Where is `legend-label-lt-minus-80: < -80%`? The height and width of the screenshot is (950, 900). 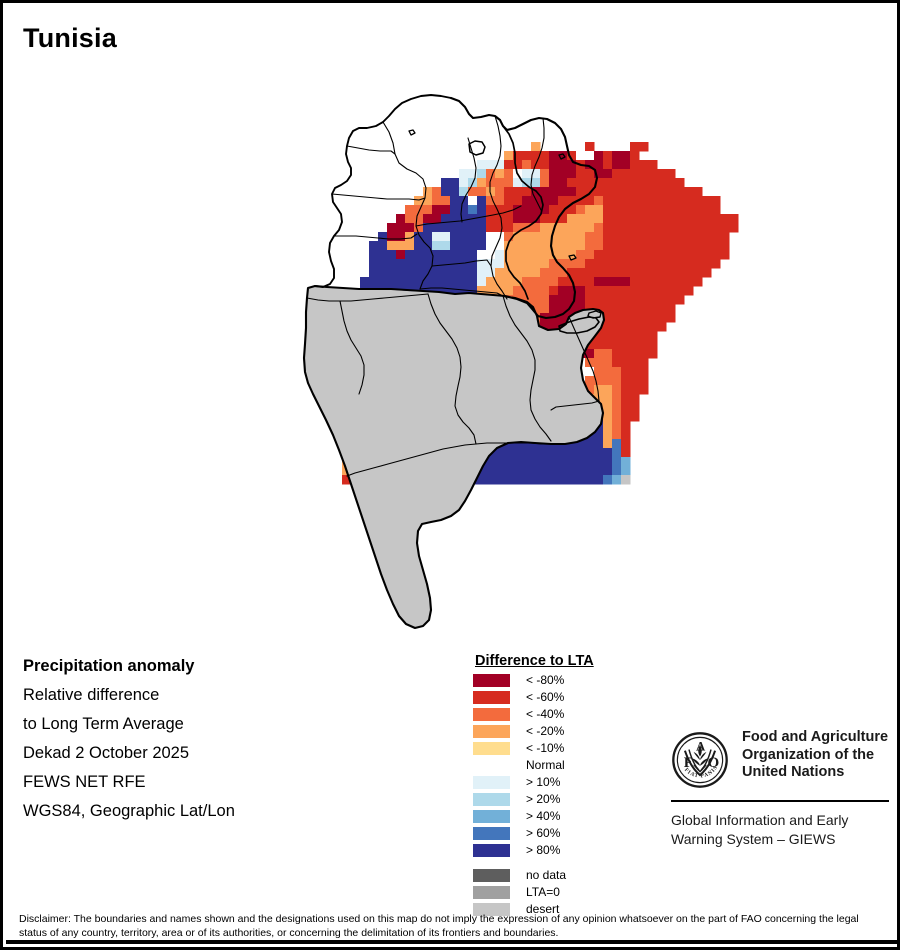 legend-label-lt-minus-80: < -80% is located at coordinates (545, 680).